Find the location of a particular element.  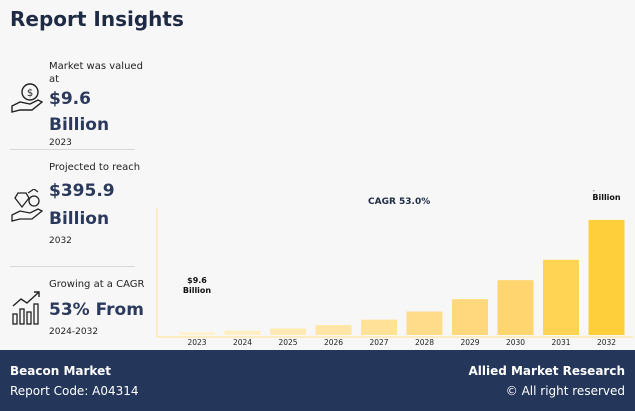

bar-2024 is located at coordinates (242, 332).